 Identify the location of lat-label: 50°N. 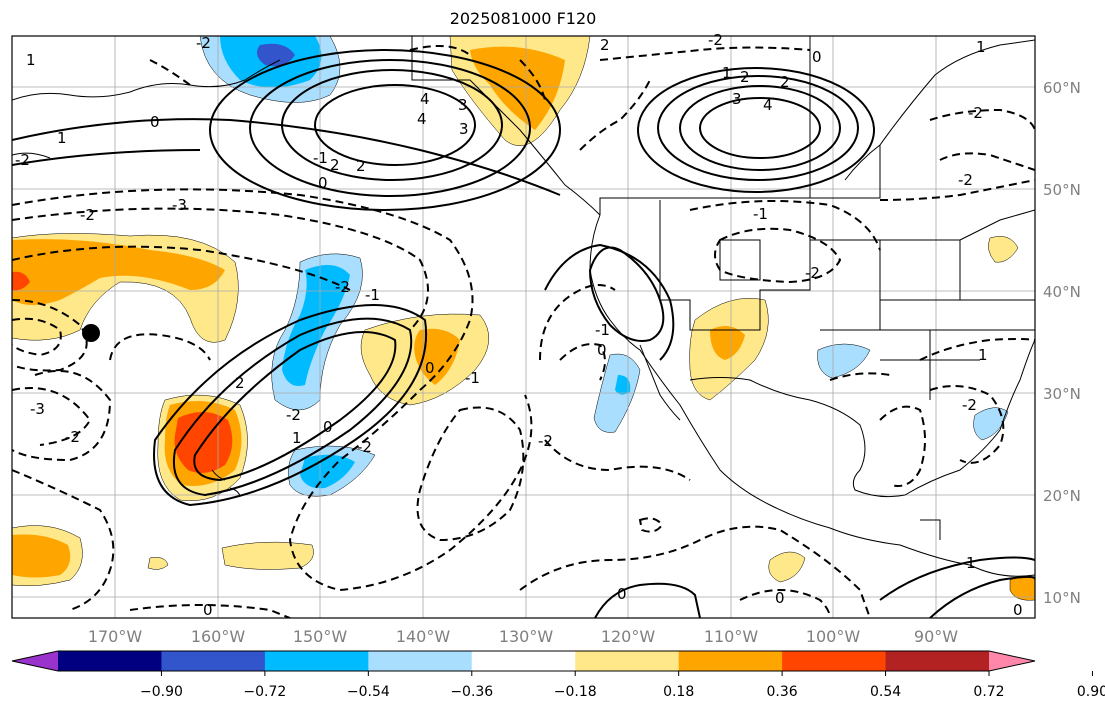
(1062, 190).